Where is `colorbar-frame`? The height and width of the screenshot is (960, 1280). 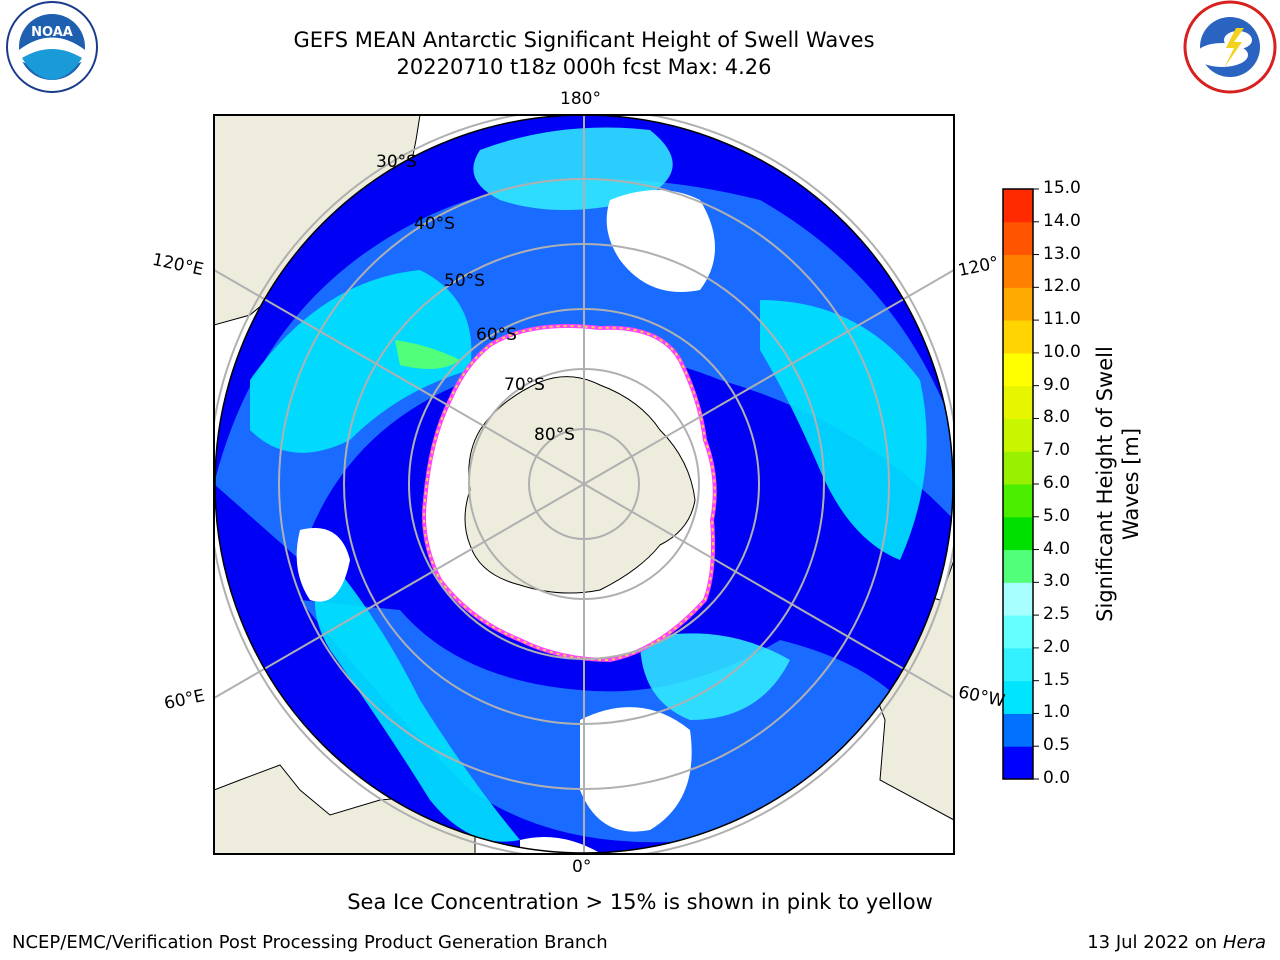 colorbar-frame is located at coordinates (1018, 484).